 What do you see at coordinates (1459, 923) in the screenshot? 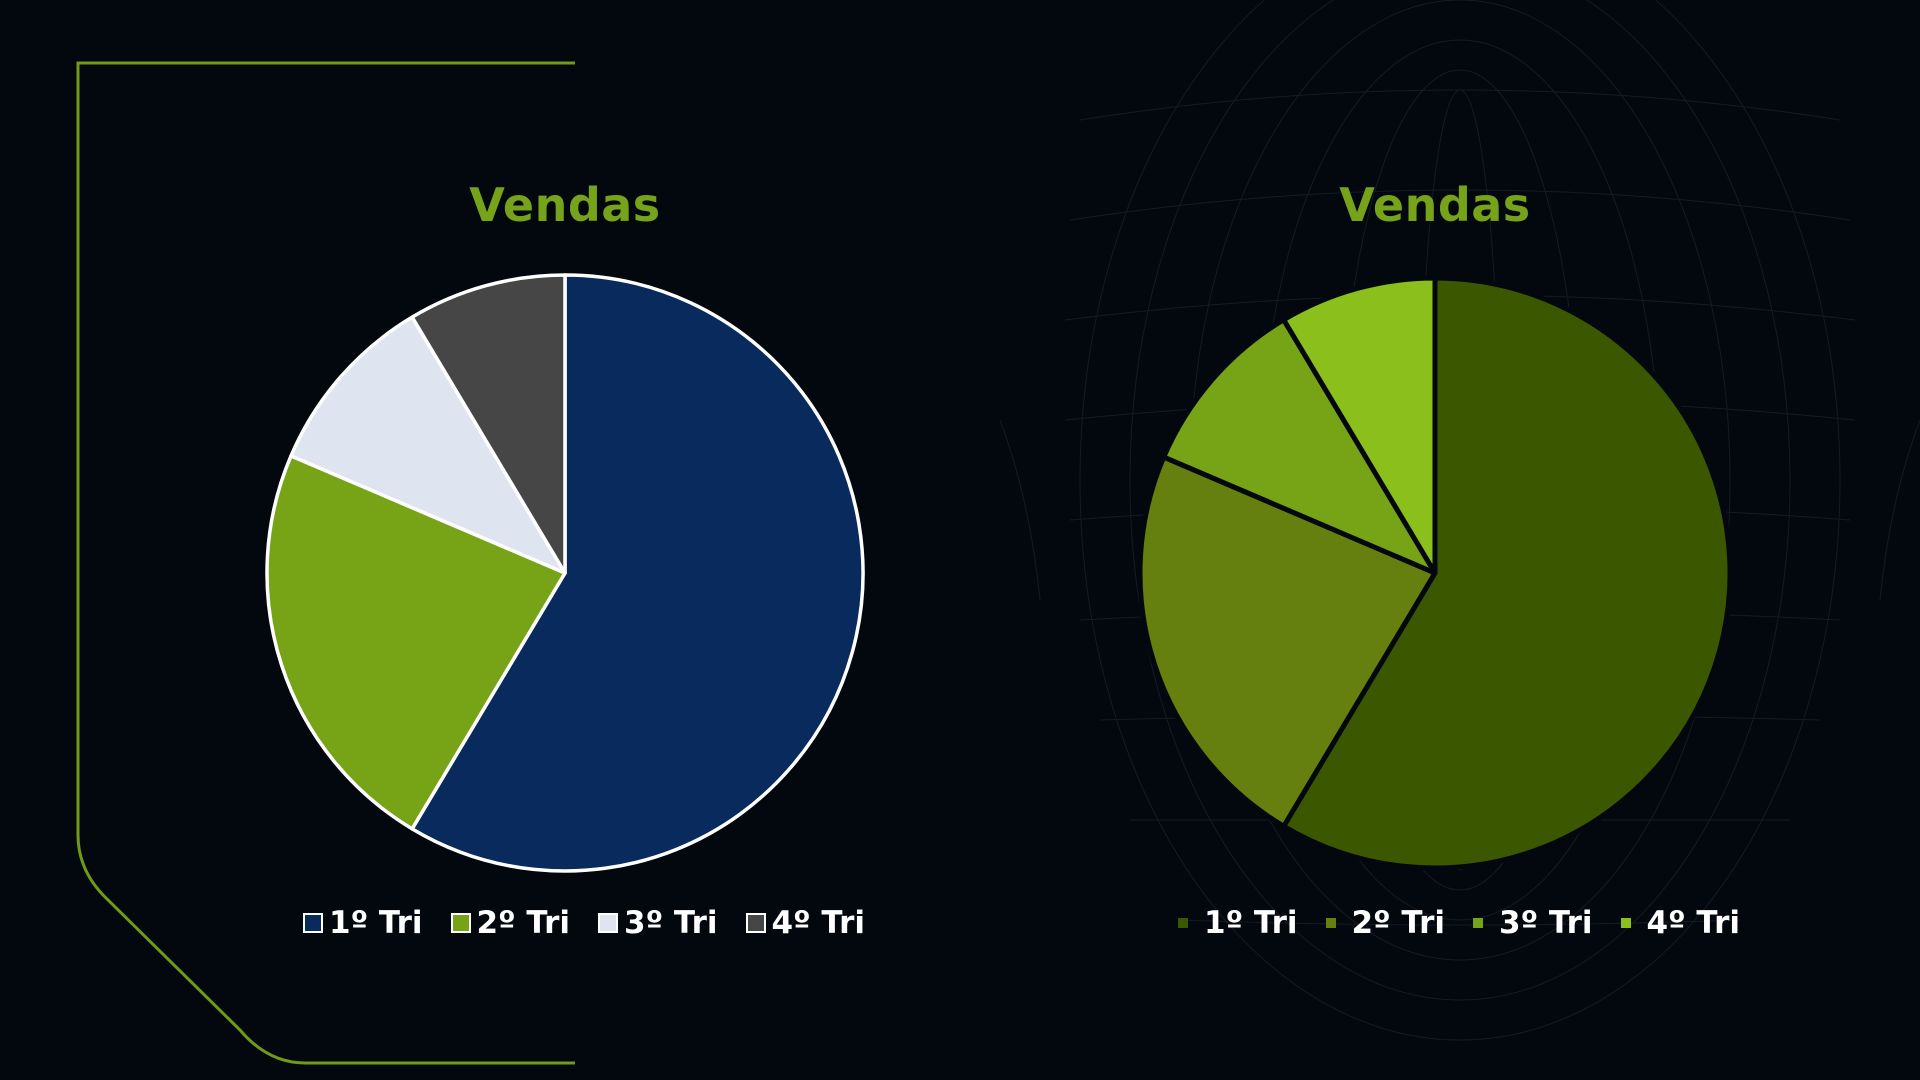
I see `legend-right: 1º Tri 2º Tri 3º Tri 4º Tri` at bounding box center [1459, 923].